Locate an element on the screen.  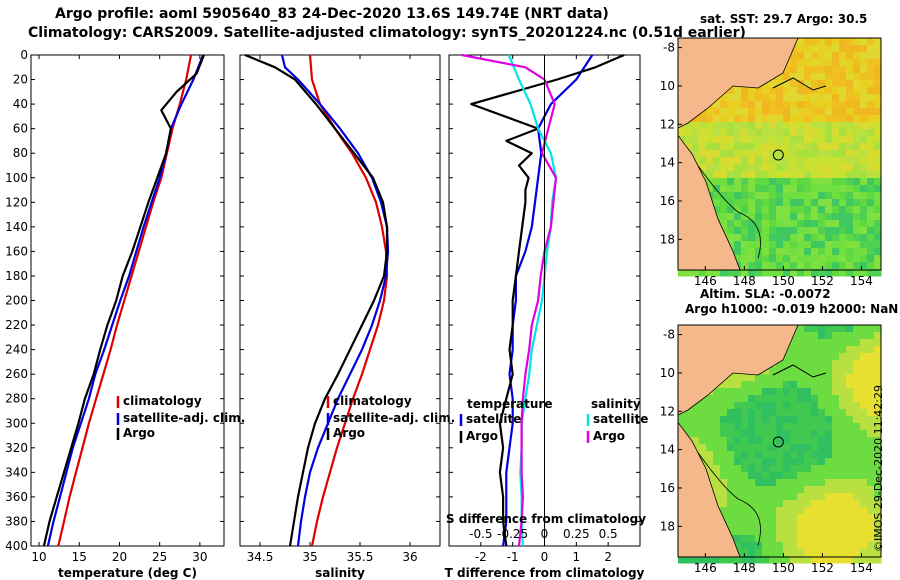
x-tick-label: 30 is located at coordinates (199, 557).